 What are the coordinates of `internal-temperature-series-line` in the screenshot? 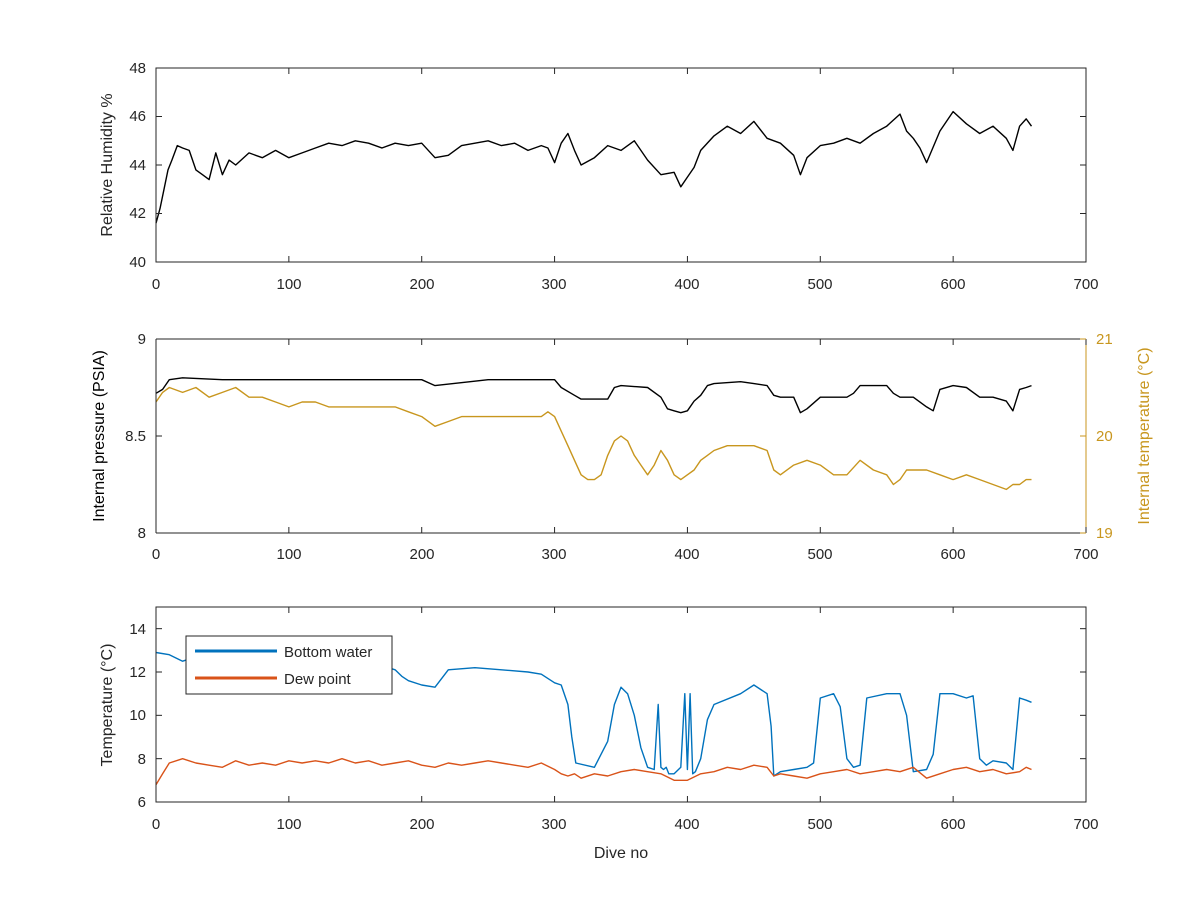 It's located at (593, 438).